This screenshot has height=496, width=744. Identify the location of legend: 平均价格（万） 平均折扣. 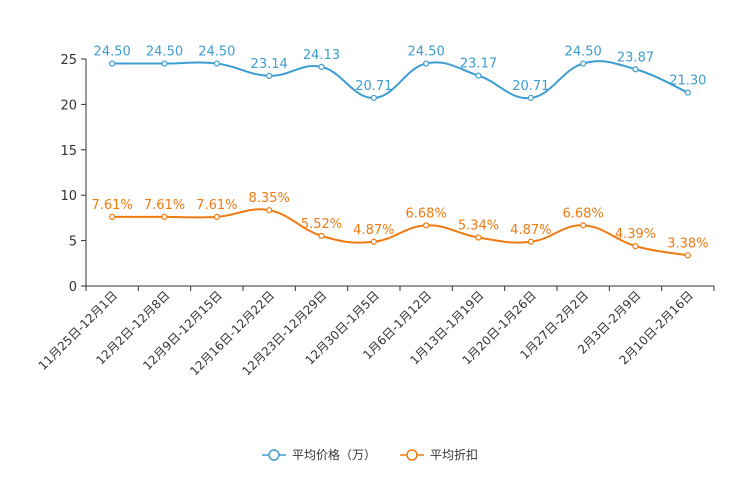
(370, 454).